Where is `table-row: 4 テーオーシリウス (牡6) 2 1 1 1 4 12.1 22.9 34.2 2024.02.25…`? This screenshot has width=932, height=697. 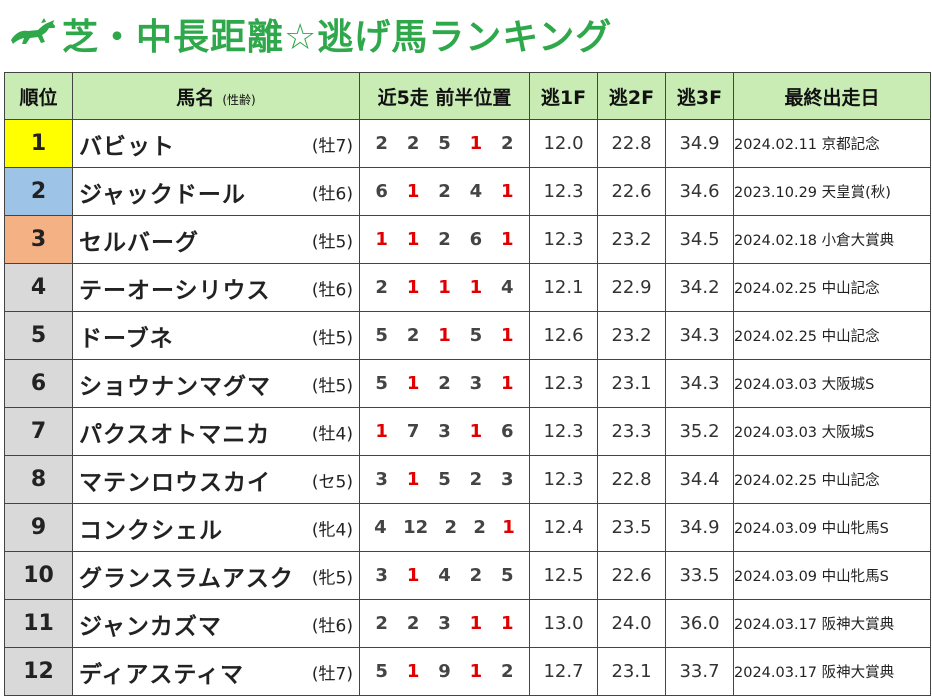 table-row: 4 テーオーシリウス (牡6) 2 1 1 1 4 12.1 22.9 34.2 2024.02.25… is located at coordinates (467, 287).